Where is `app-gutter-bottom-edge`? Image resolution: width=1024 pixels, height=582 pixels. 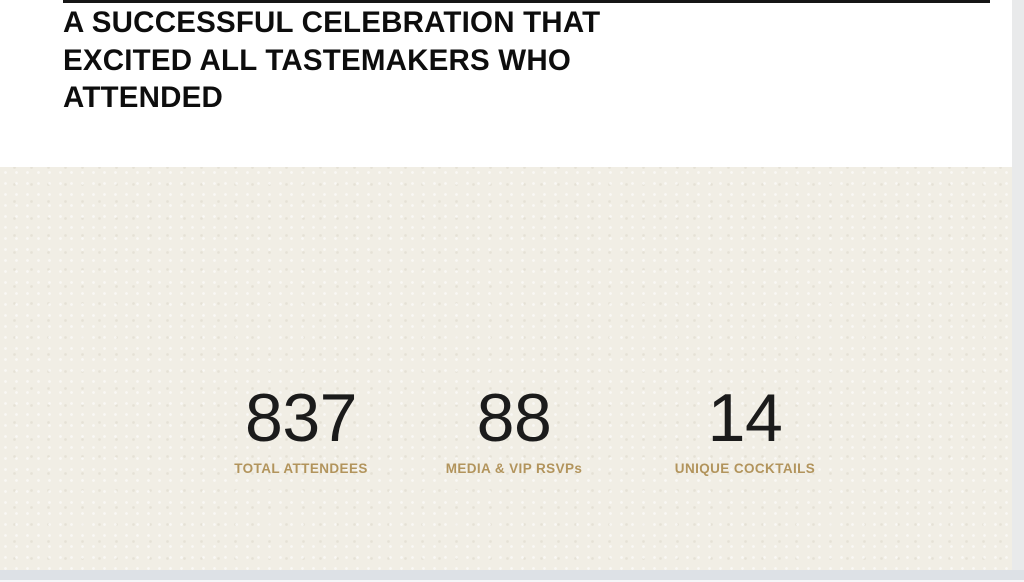 app-gutter-bottom-edge is located at coordinates (512, 581).